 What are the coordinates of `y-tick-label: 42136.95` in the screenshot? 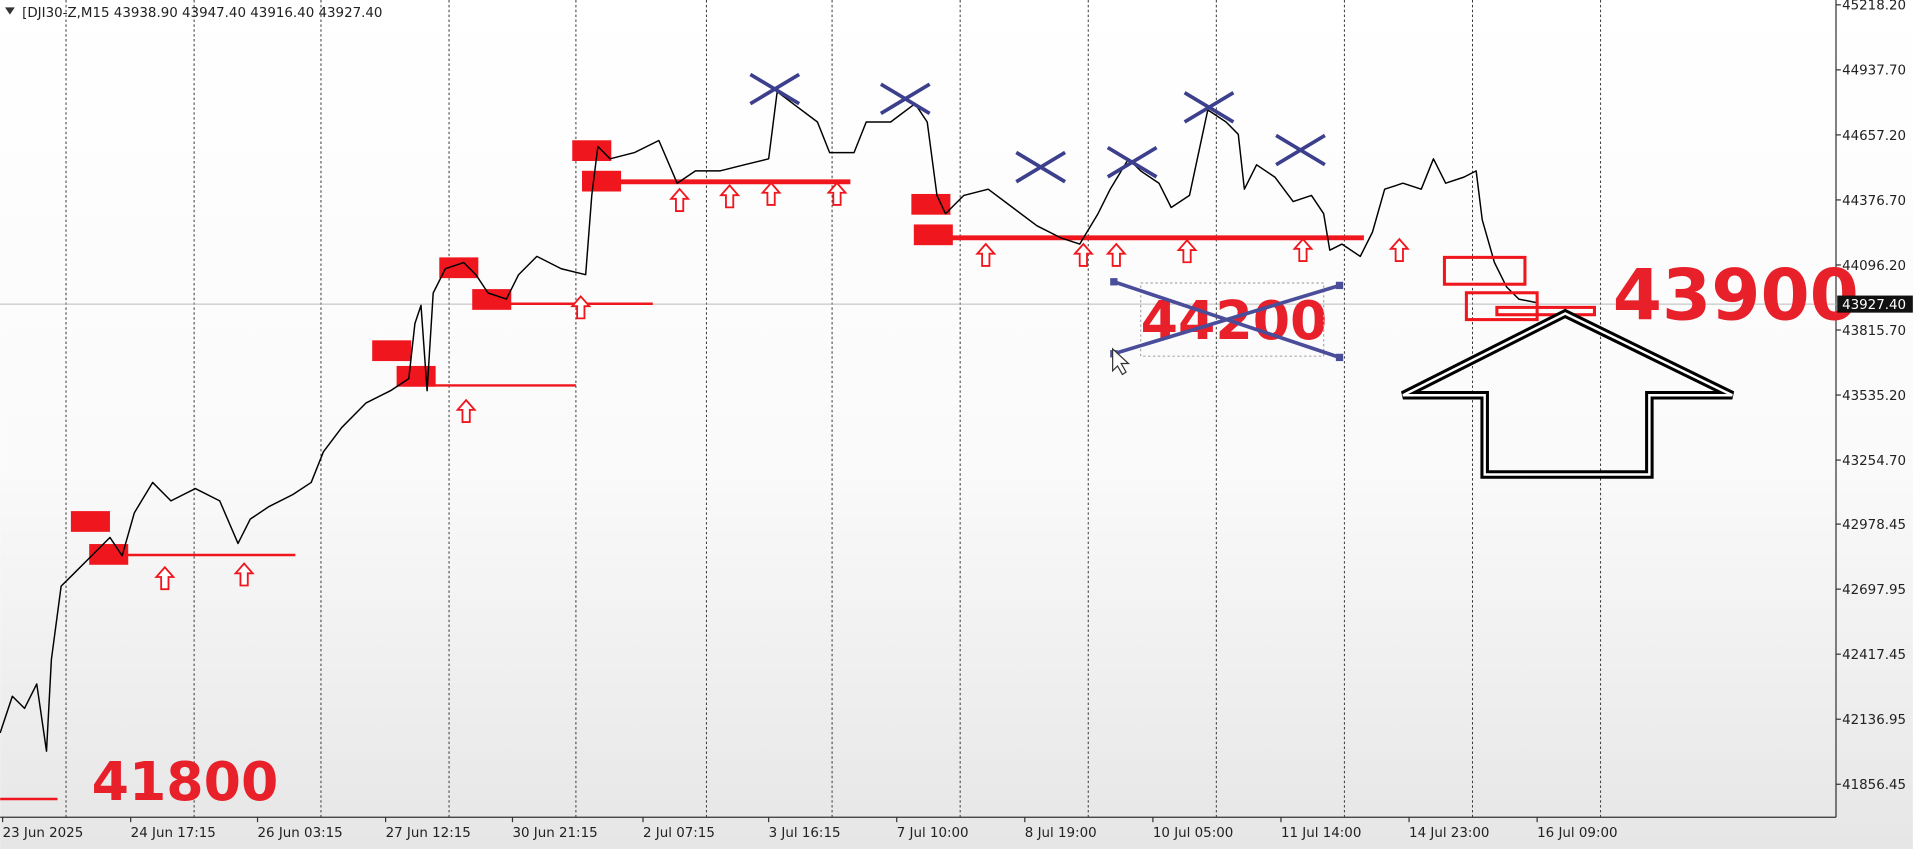 It's located at (1874, 720).